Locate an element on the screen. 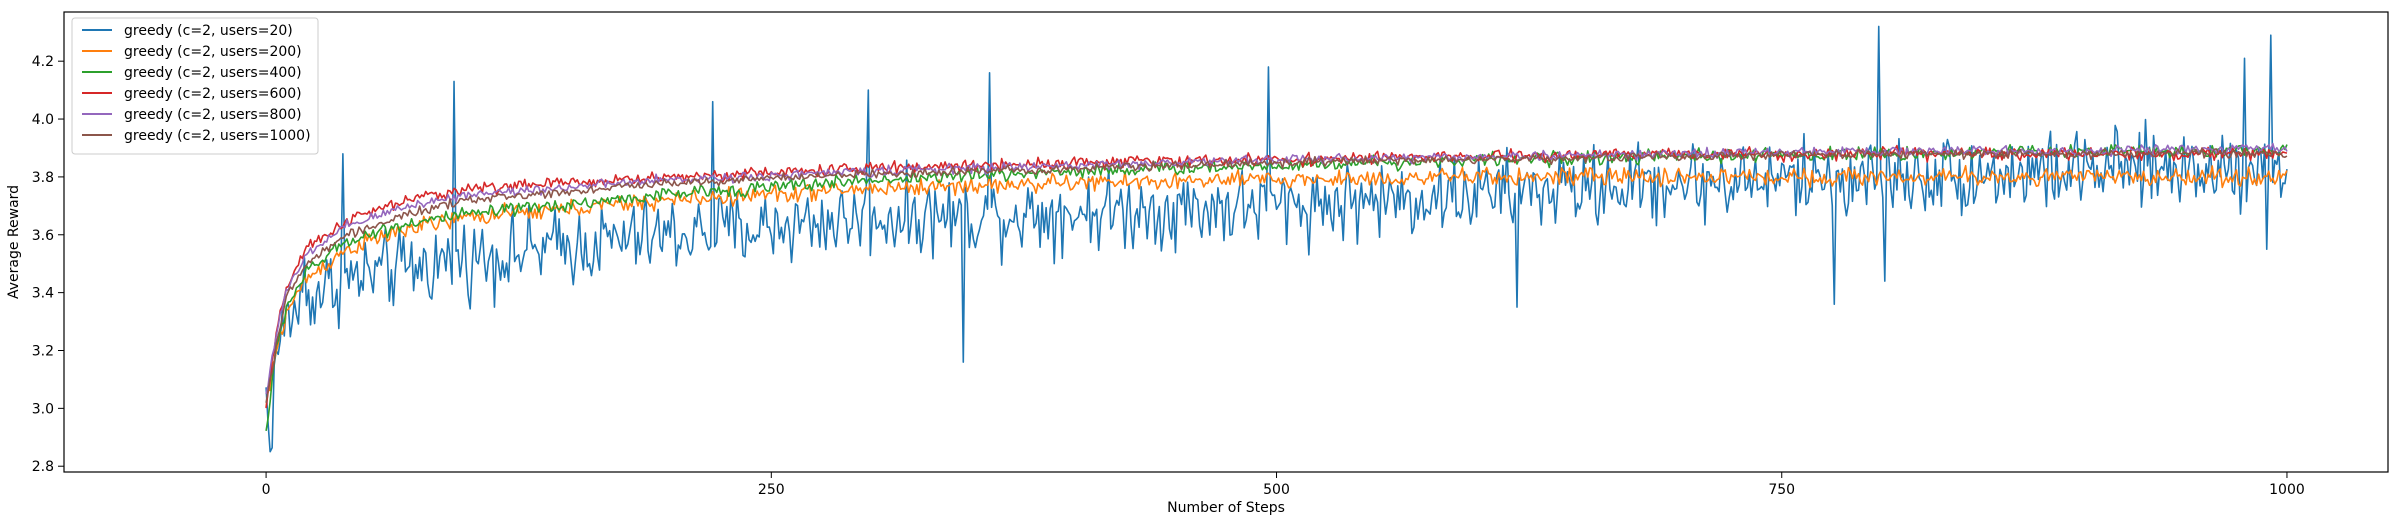  legend-entry: greedy (c=2, users=20) is located at coordinates (208, 31).